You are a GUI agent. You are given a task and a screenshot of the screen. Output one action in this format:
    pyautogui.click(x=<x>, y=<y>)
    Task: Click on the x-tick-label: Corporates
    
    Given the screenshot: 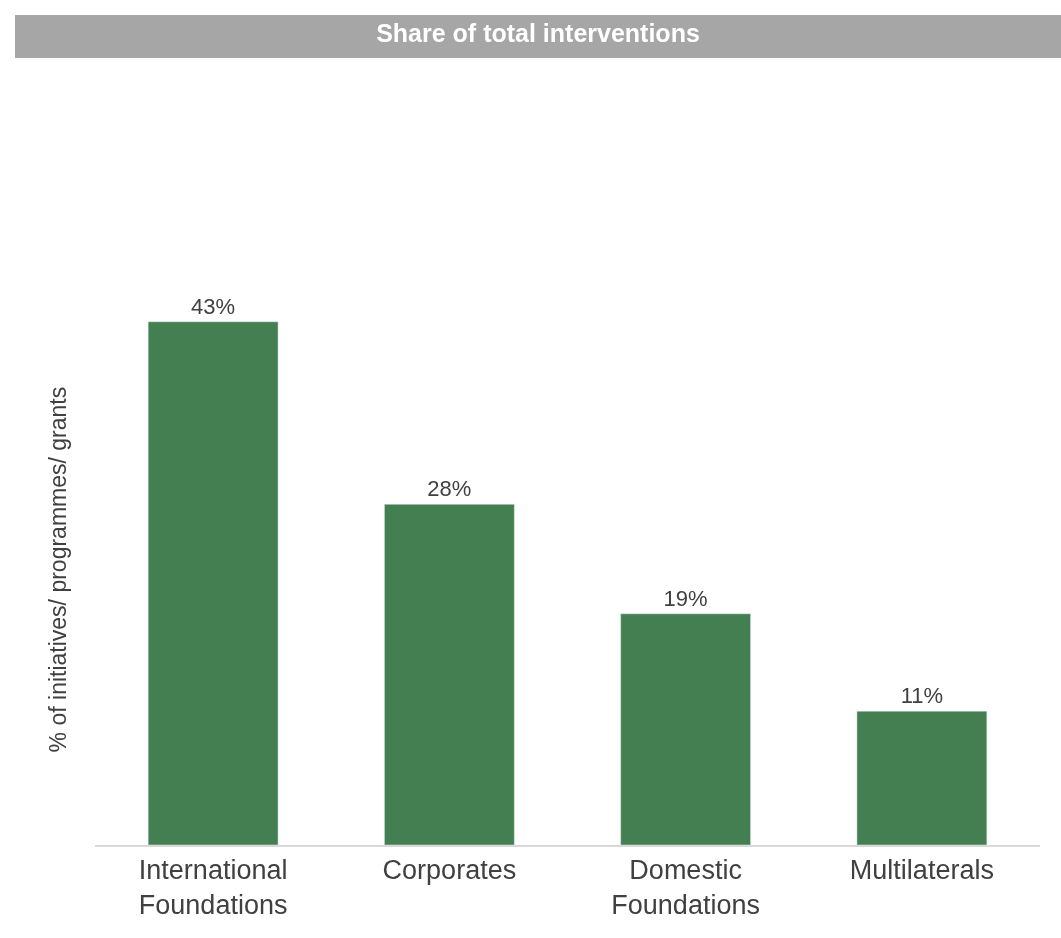 What is the action you would take?
    pyautogui.click(x=449, y=870)
    